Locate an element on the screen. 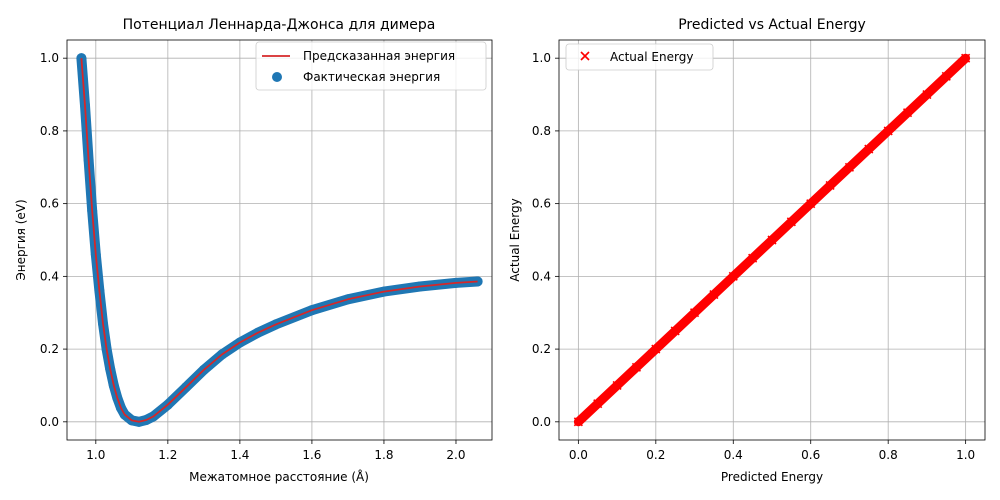 The height and width of the screenshot is (500, 1000). chart1-legend-label-actual: Фактическая энергия is located at coordinates (371, 77).